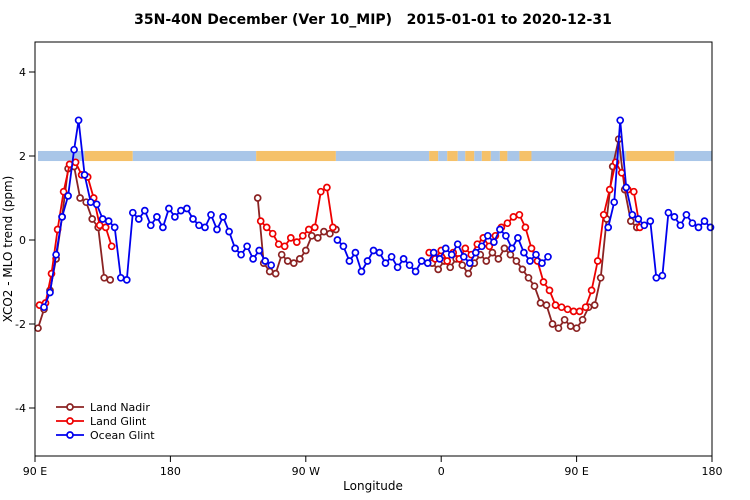 The image size is (750, 500). Describe the element at coordinates (8, 249) in the screenshot. I see `y-axis-label: XCO2 - MLO trend (ppm)` at that location.